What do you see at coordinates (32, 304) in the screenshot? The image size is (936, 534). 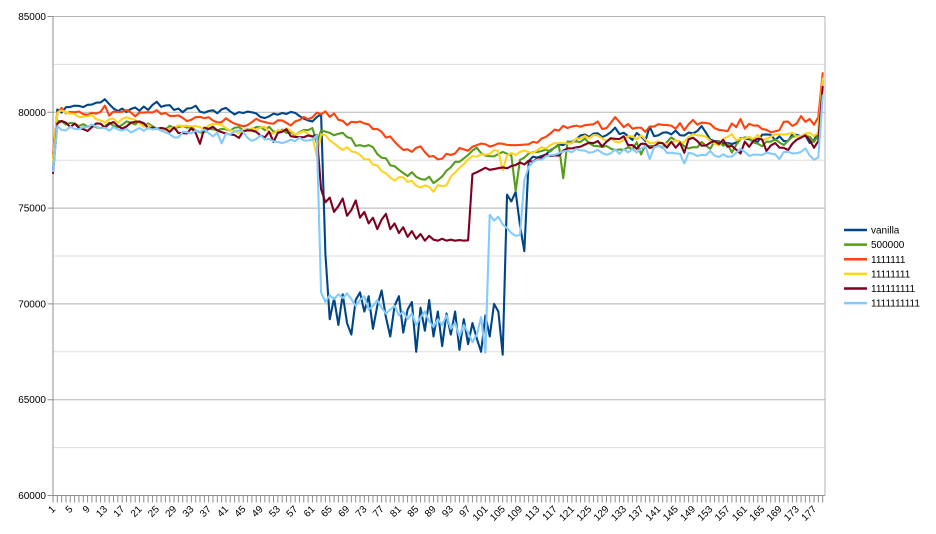 I see `svg-text: 70000` at bounding box center [32, 304].